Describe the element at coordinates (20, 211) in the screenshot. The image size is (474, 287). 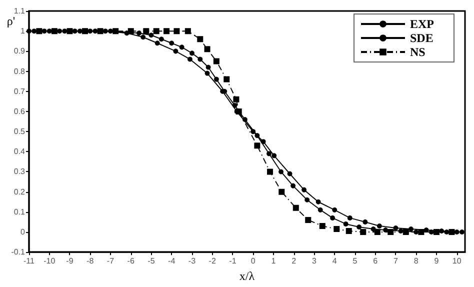
I see `y-tick-label: 0.1` at that location.